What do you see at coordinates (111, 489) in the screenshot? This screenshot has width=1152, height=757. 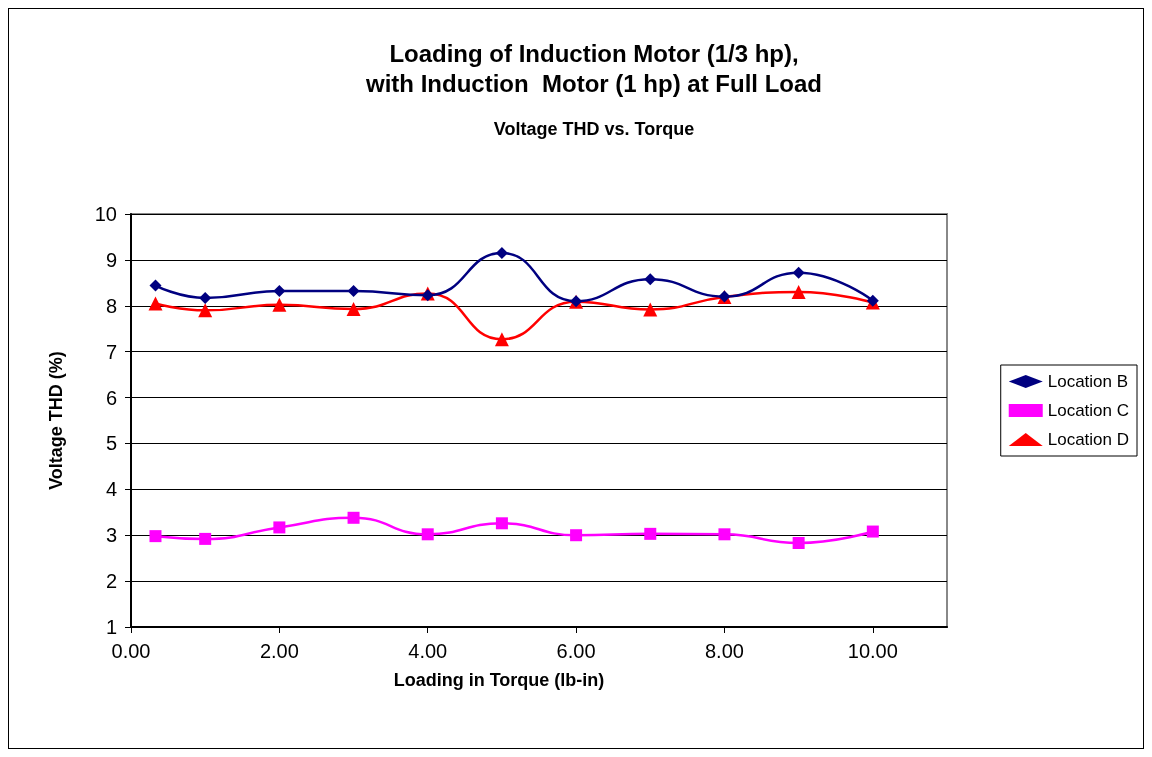 I see `y-tick-label: 4` at bounding box center [111, 489].